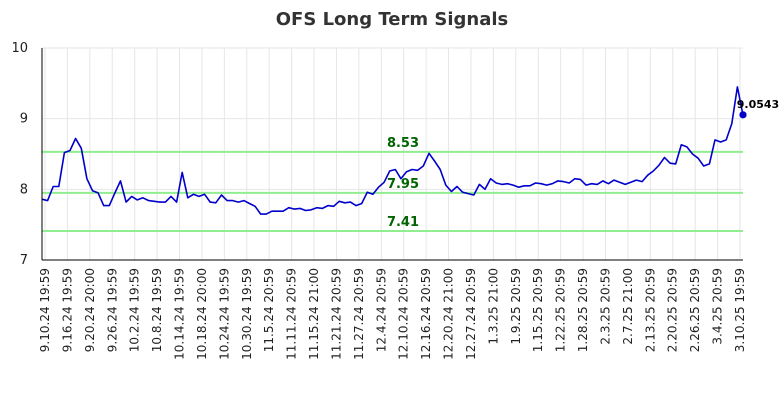 Image resolution: width=784 pixels, height=400 pixels. Describe the element at coordinates (24, 119) in the screenshot. I see `y-tick-label: 9` at that location.